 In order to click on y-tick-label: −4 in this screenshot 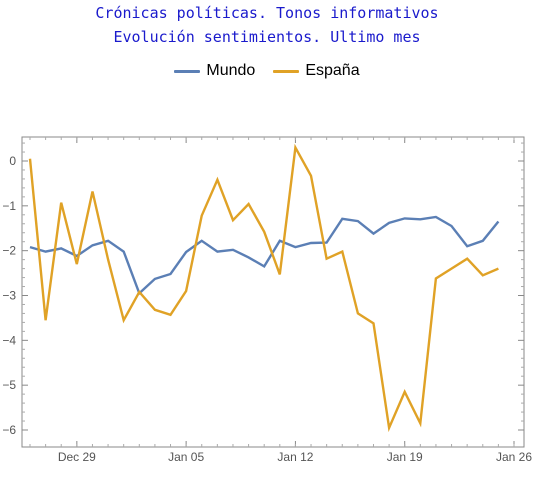, I will do `click(9, 340)`.